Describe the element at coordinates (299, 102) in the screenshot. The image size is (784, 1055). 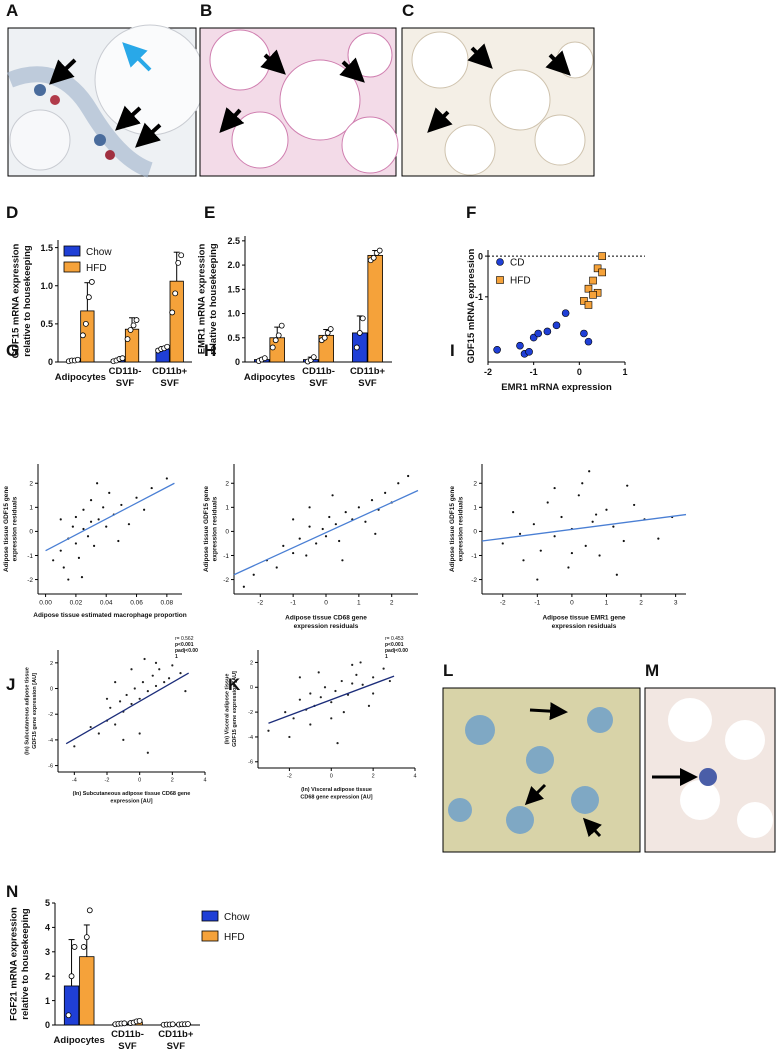
I see `micrograph-b` at that location.